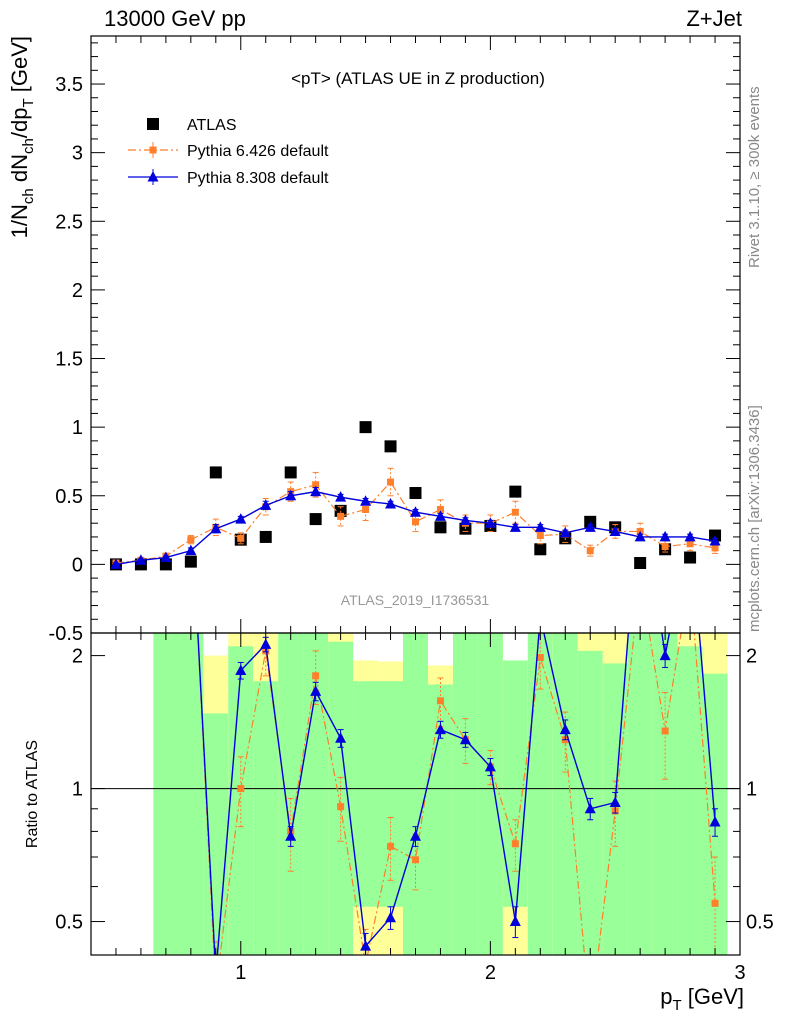  Describe the element at coordinates (69, 222) in the screenshot. I see `y-tick-label: 2.5` at that location.